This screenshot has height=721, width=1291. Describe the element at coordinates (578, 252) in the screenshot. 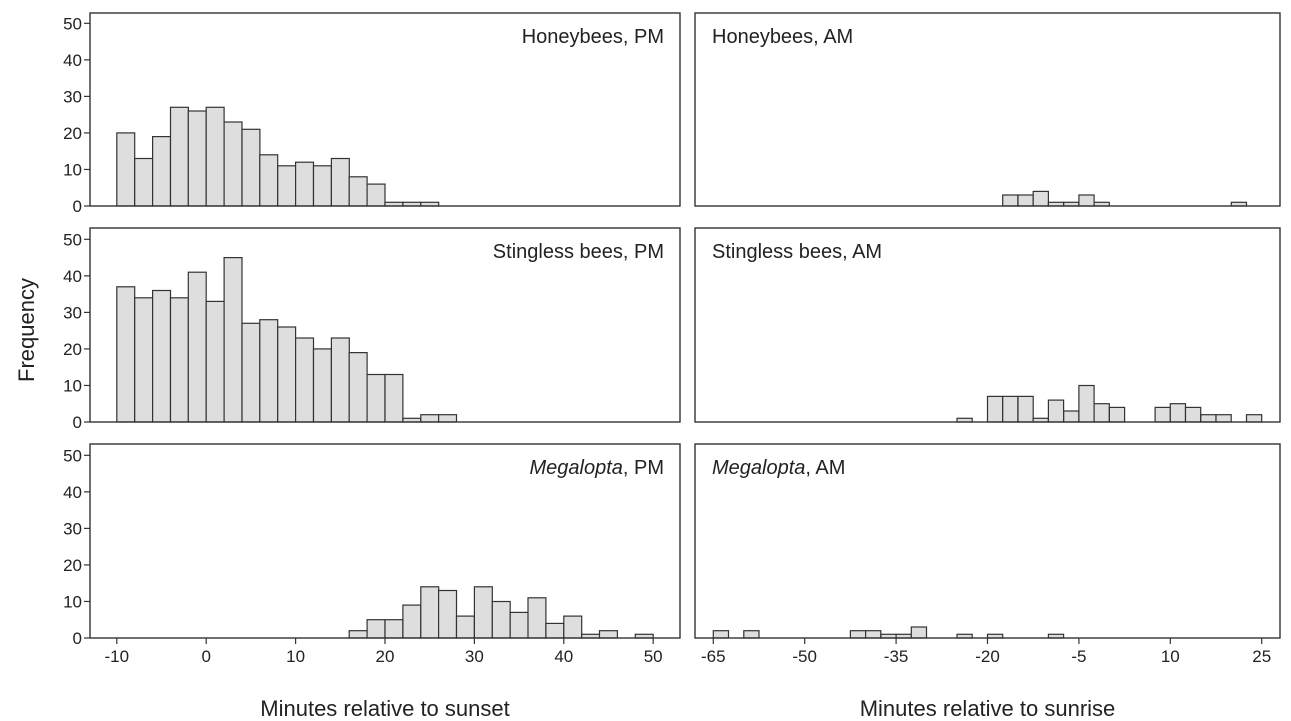

I see `panel-label: Stingless bees, PM` at that location.